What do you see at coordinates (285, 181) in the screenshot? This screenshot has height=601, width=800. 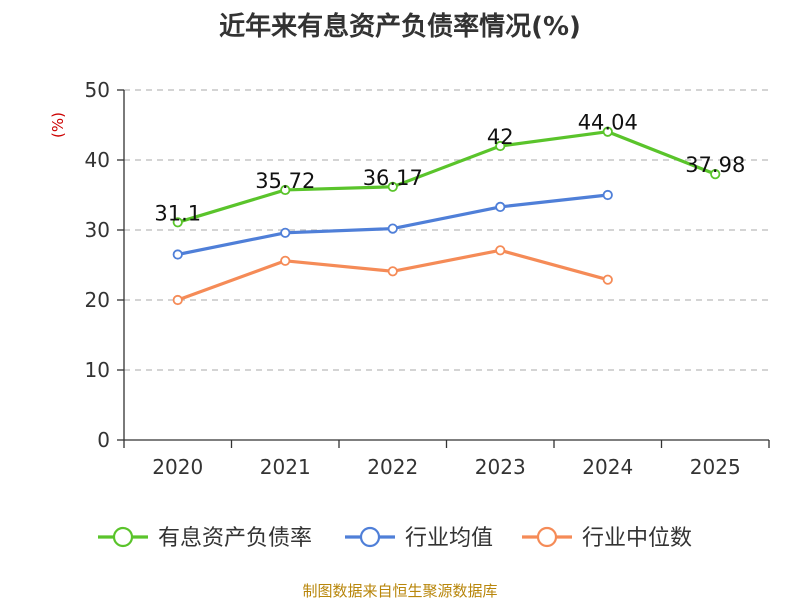 I see `data-label: 35.72` at bounding box center [285, 181].